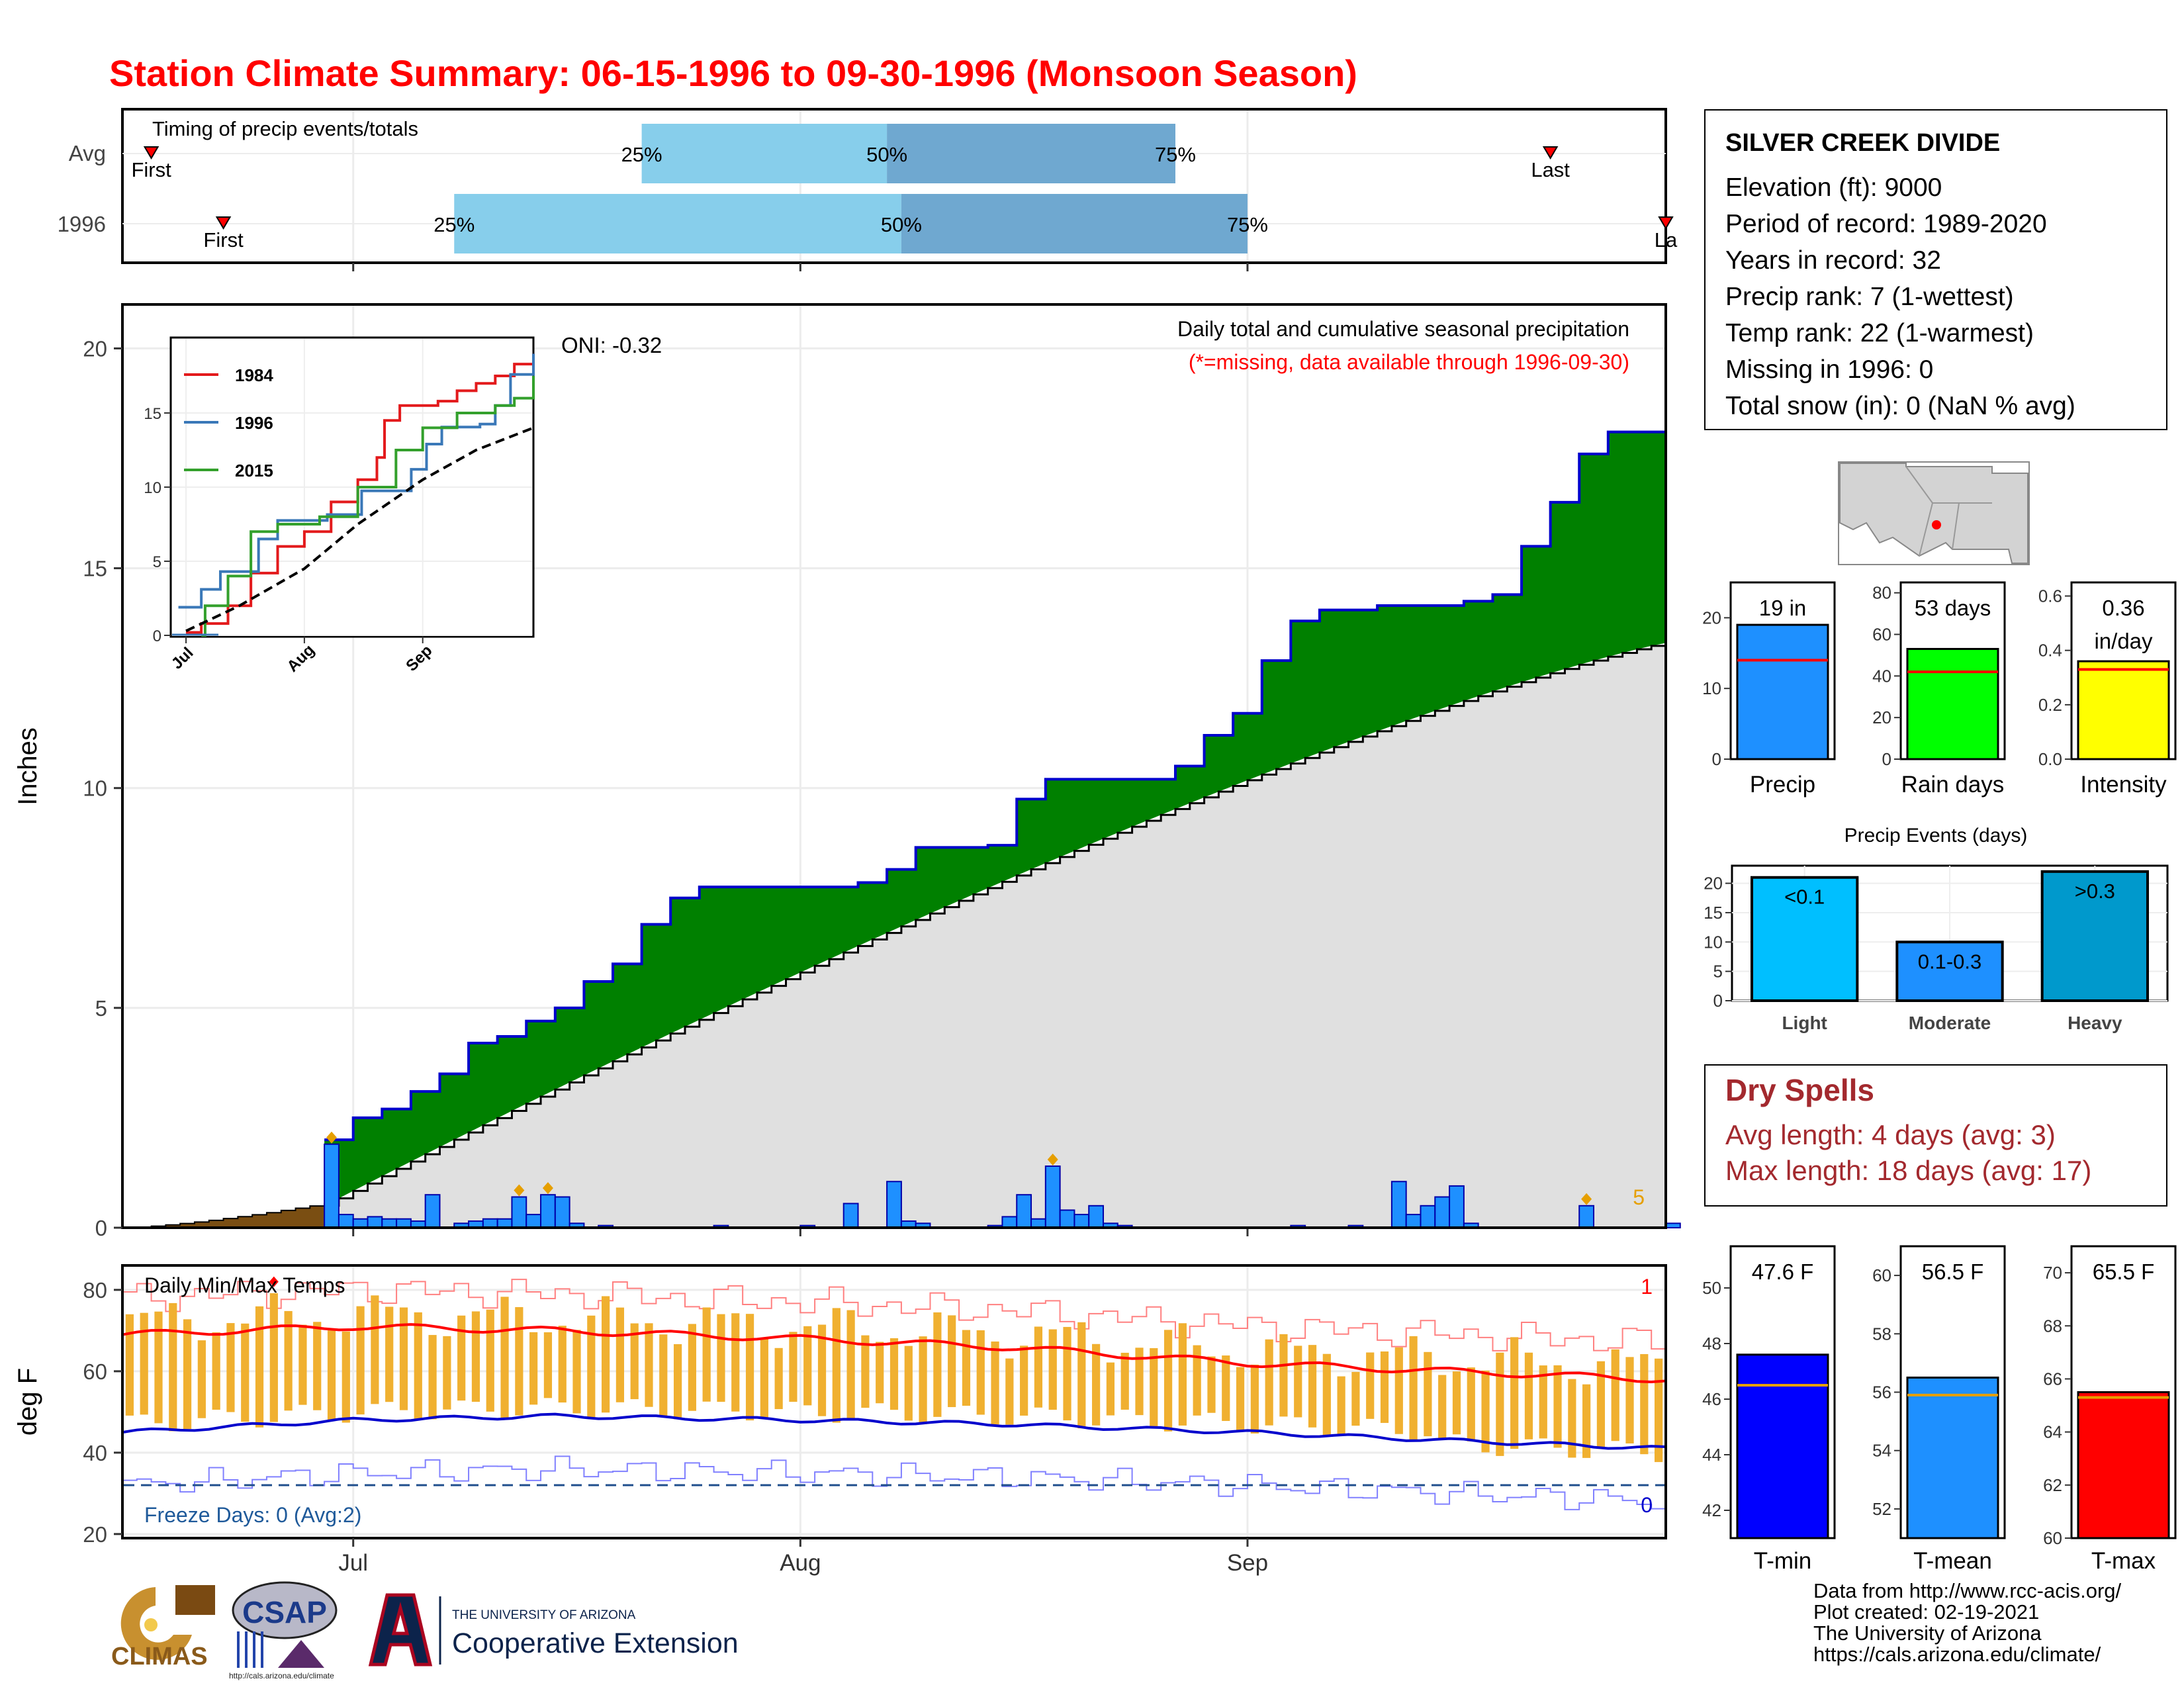 The width and height of the screenshot is (2184, 1691). I want to click on summary-y-tick-label: 40, so click(1881, 676).